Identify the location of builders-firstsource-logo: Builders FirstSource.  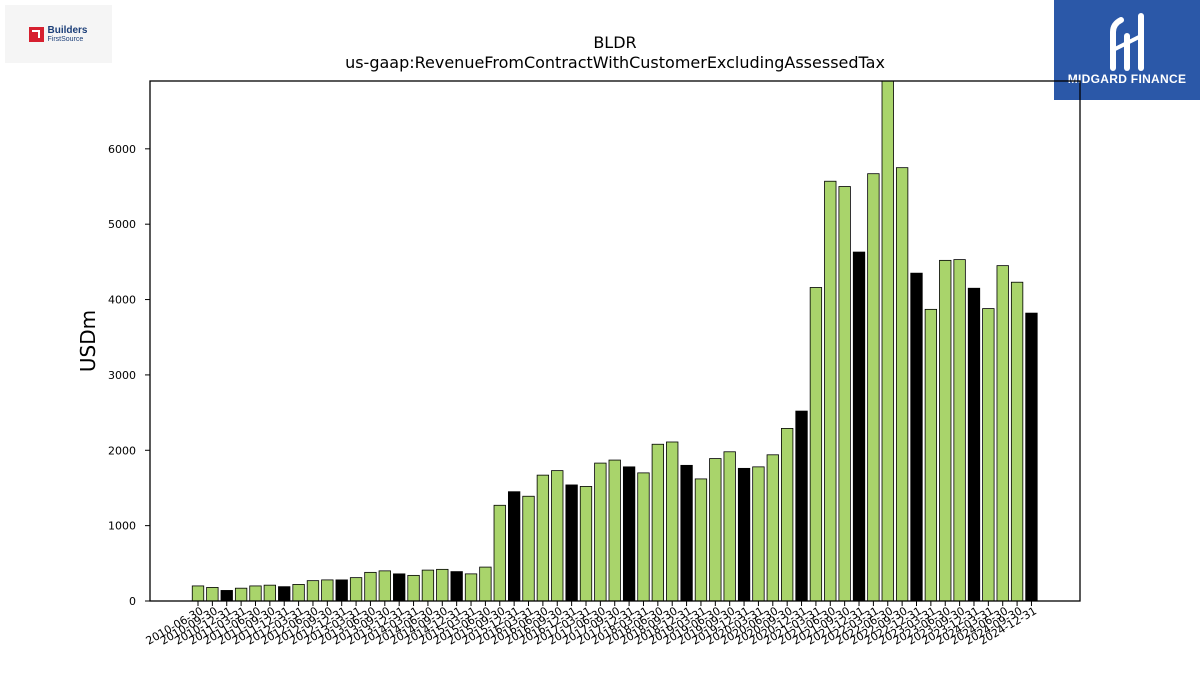
(58, 34).